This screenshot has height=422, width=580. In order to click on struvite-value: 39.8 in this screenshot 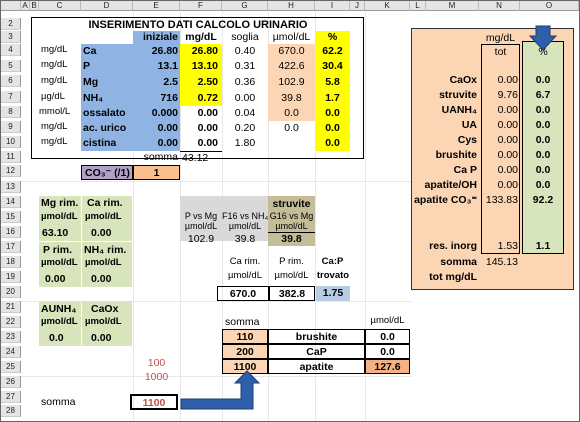, I will do `click(291, 238)`.